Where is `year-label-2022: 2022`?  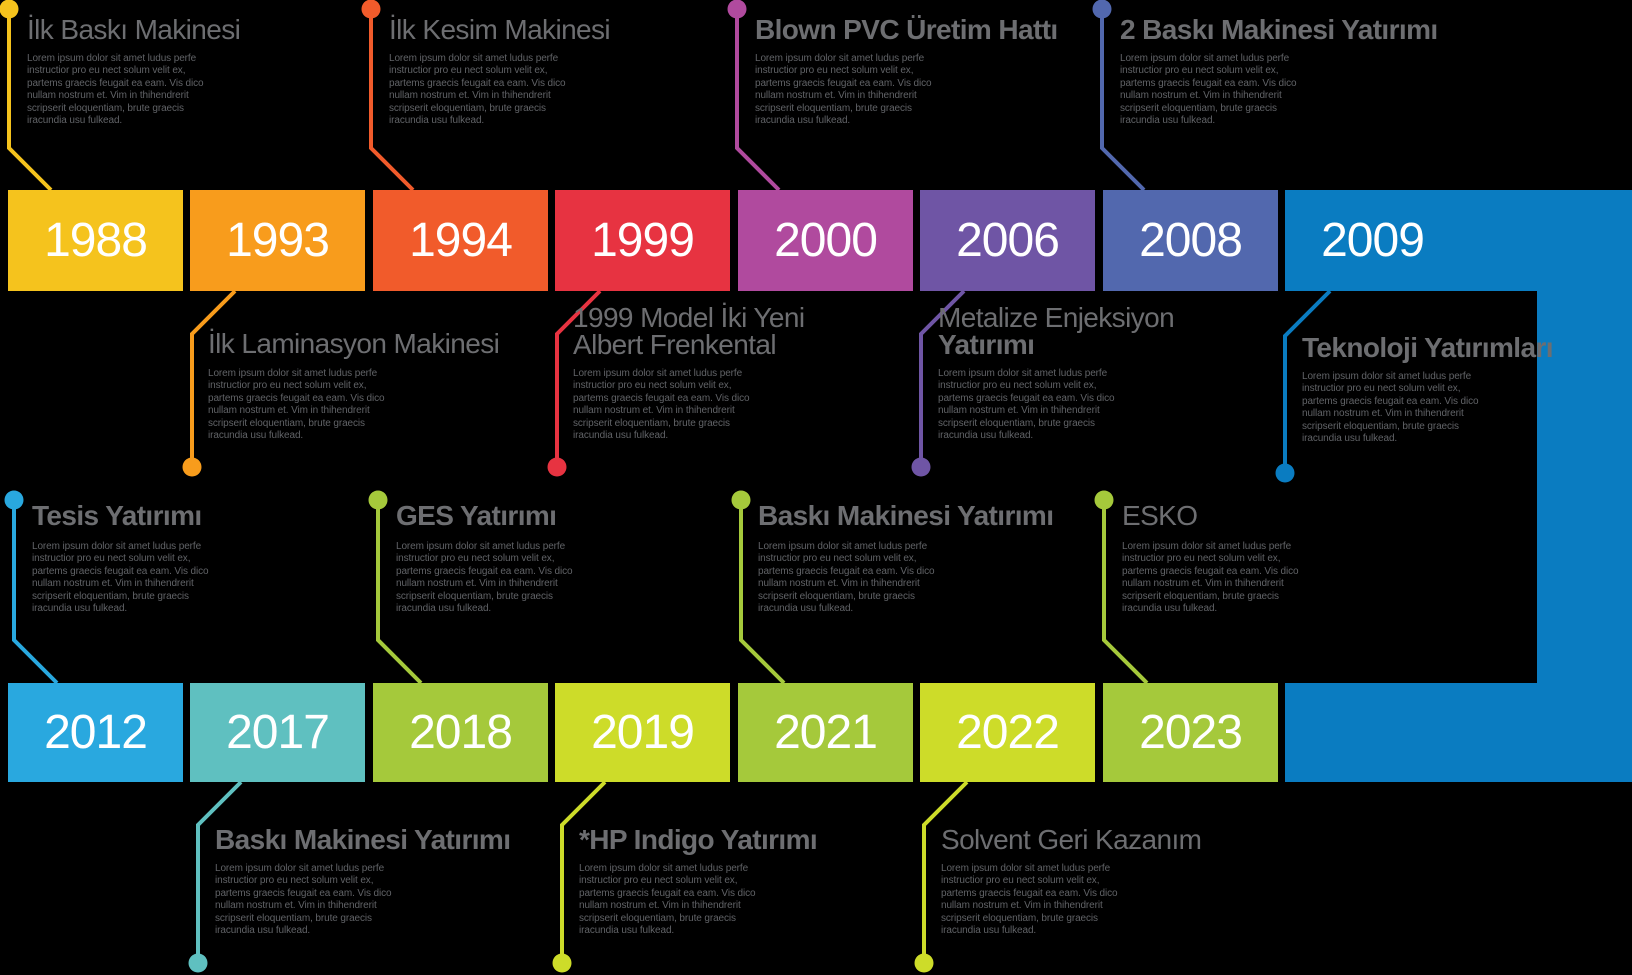
year-label-2022: 2022 is located at coordinates (1008, 732).